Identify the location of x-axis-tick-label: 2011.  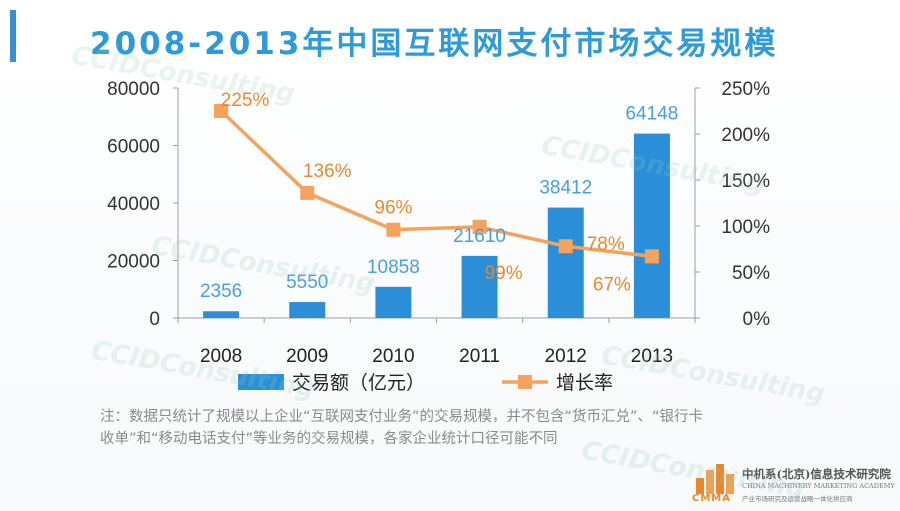
(479, 356).